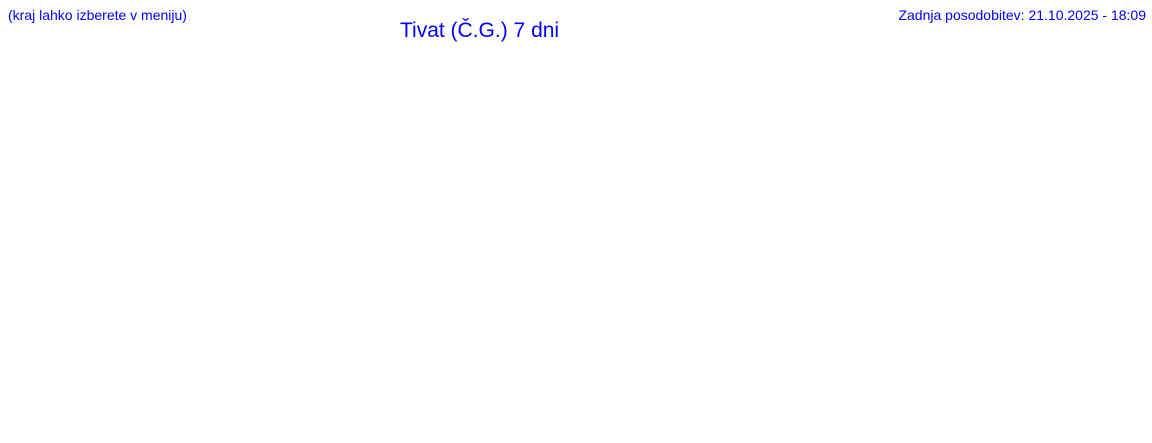  Describe the element at coordinates (1027, 63) in the screenshot. I see `day-name: ponedeljek` at that location.